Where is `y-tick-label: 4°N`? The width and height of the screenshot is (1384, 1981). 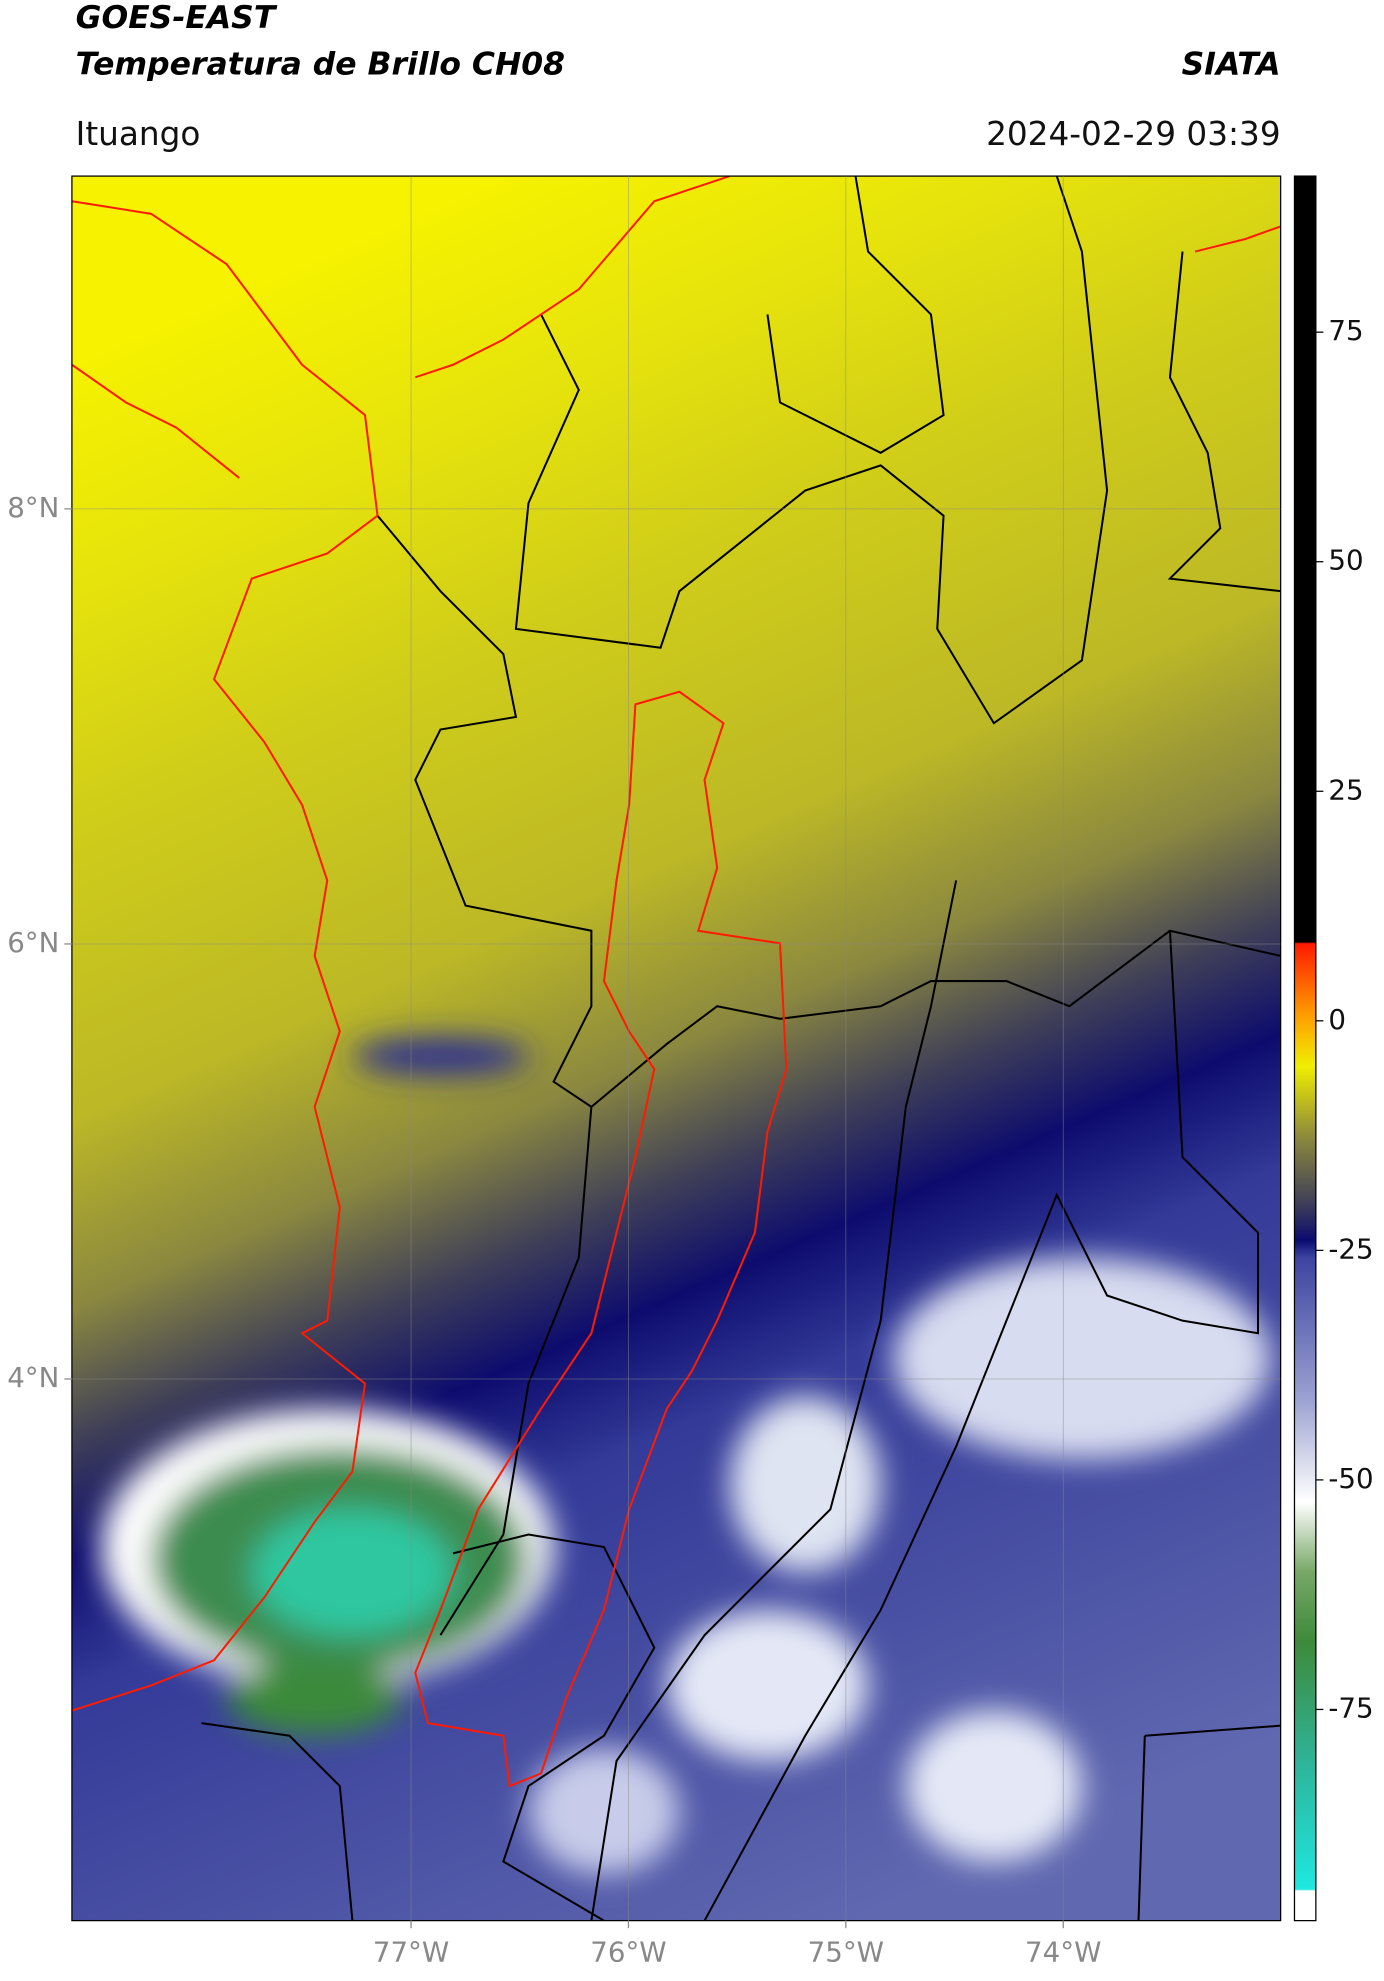
y-tick-label: 4°N is located at coordinates (33, 1377).